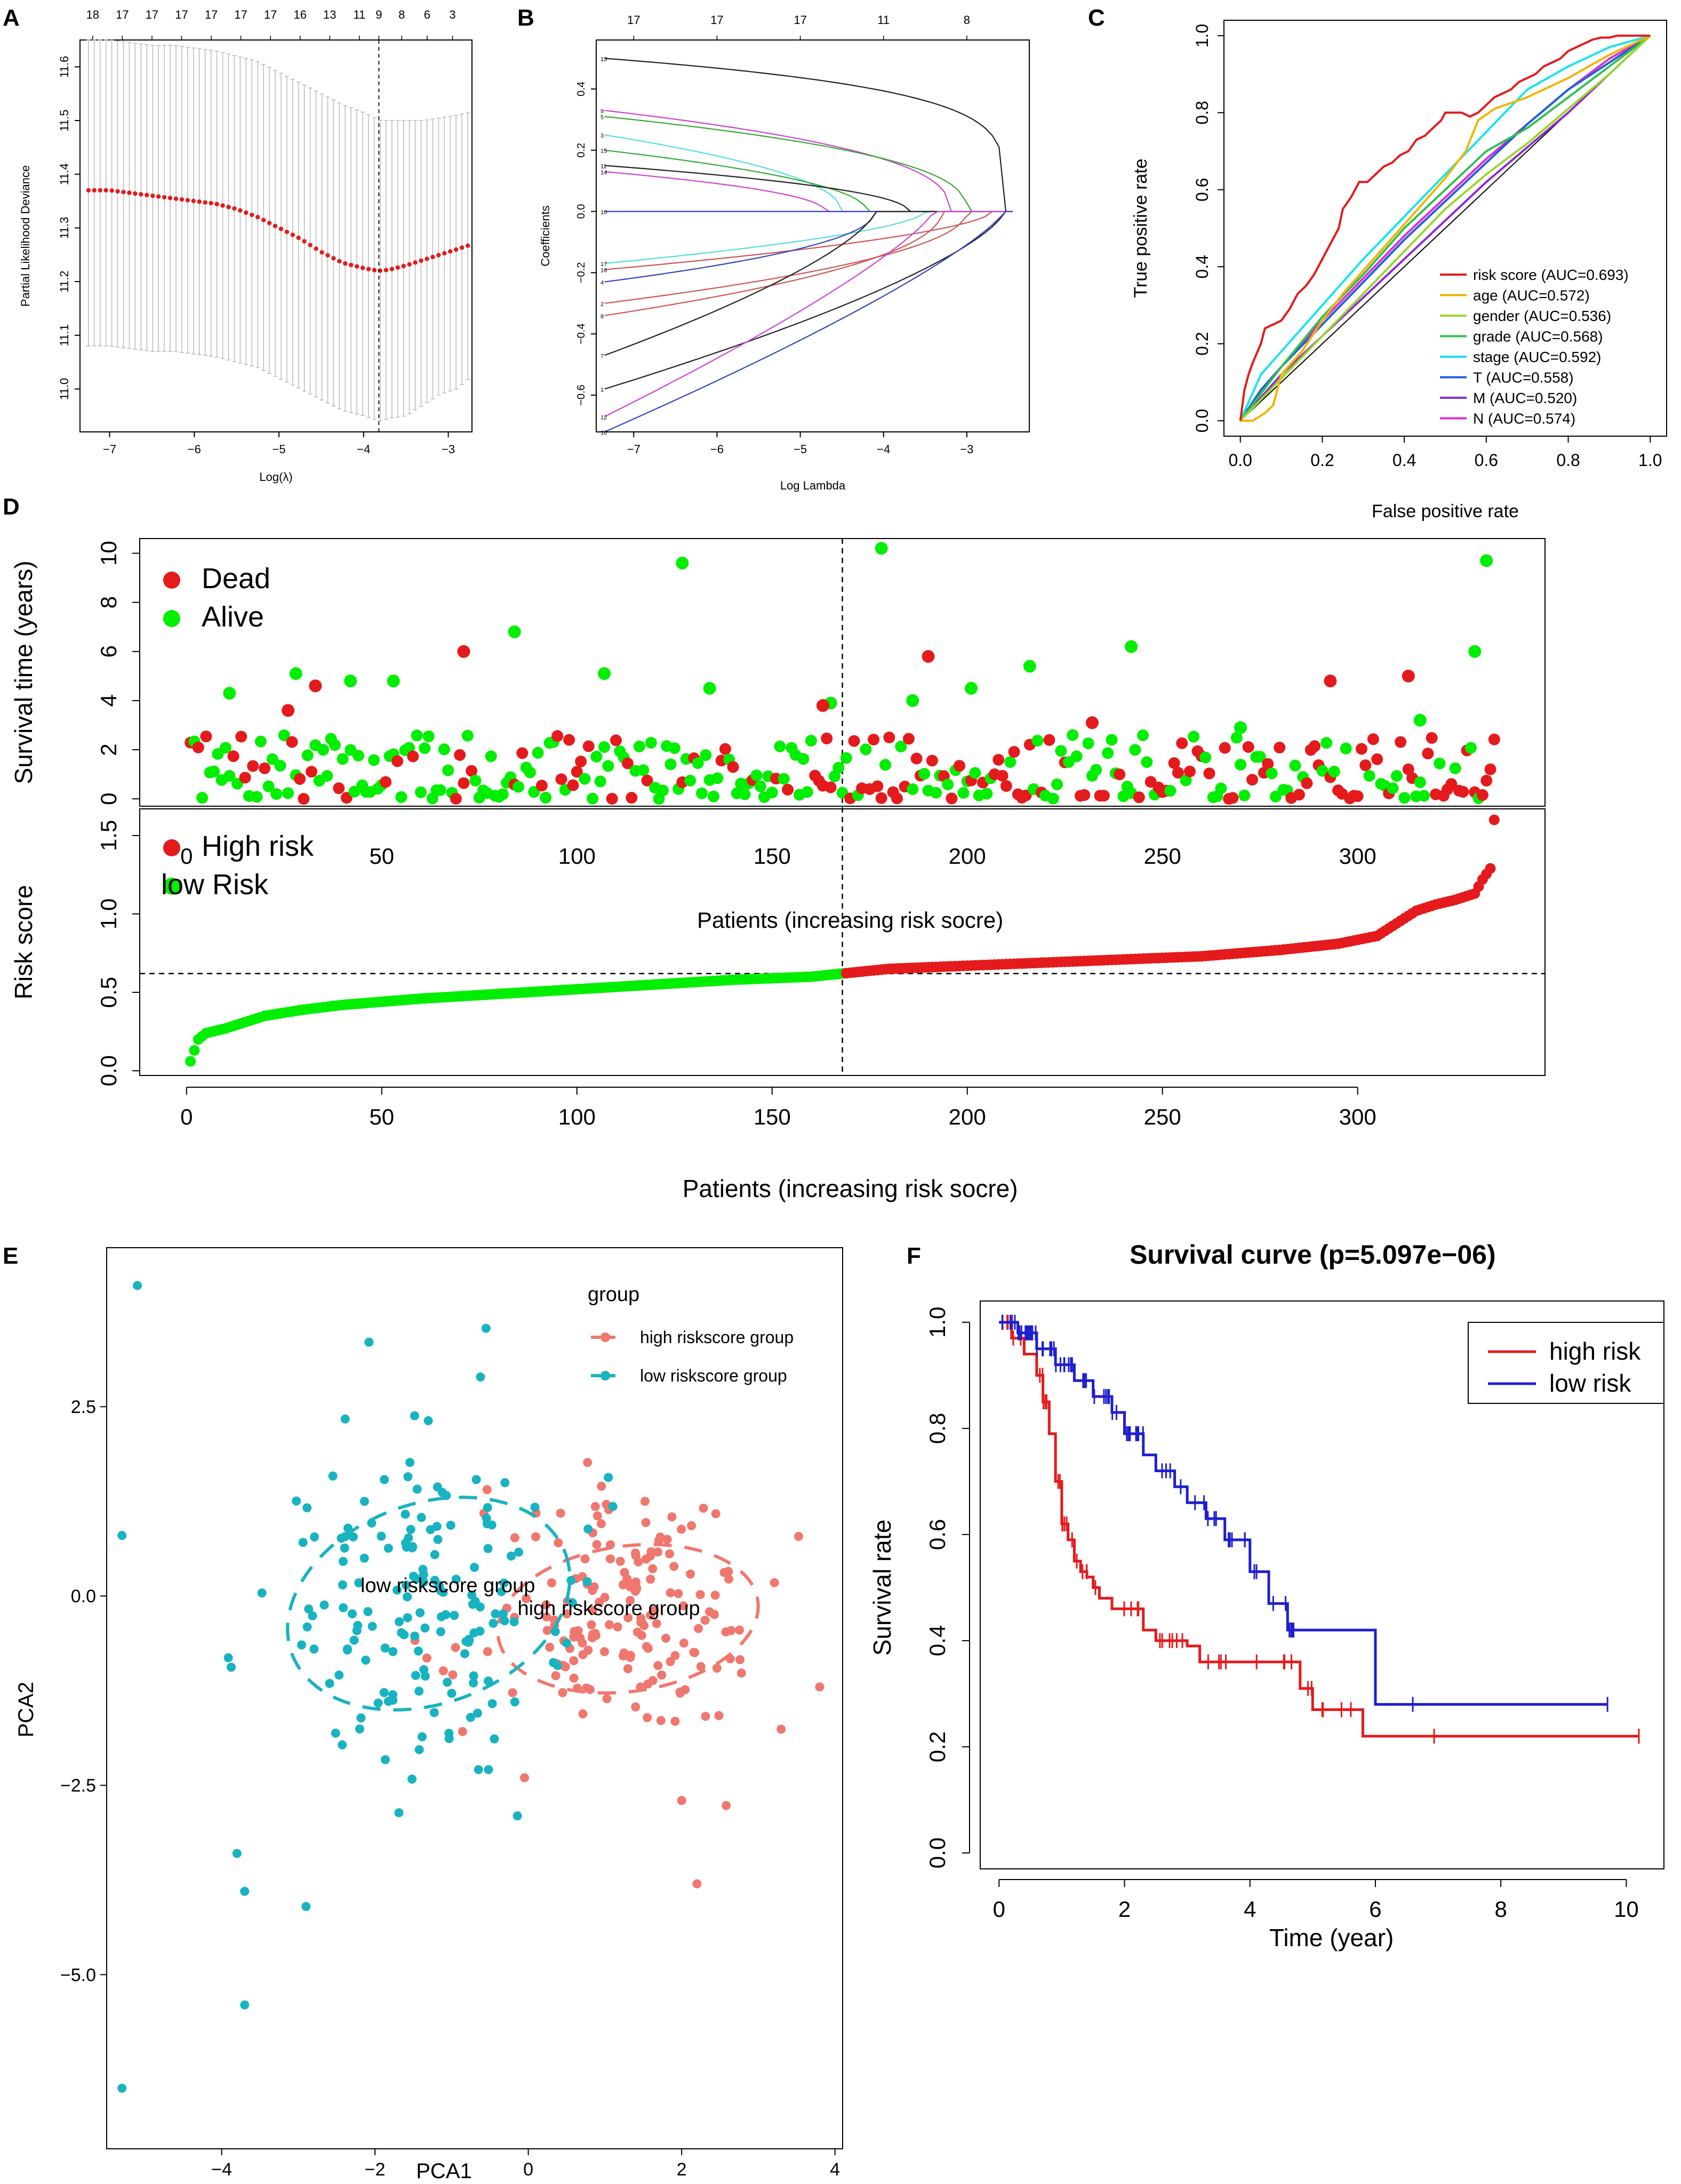  Describe the element at coordinates (968, 856) in the screenshot. I see `overlay-tick-label: 200` at that location.